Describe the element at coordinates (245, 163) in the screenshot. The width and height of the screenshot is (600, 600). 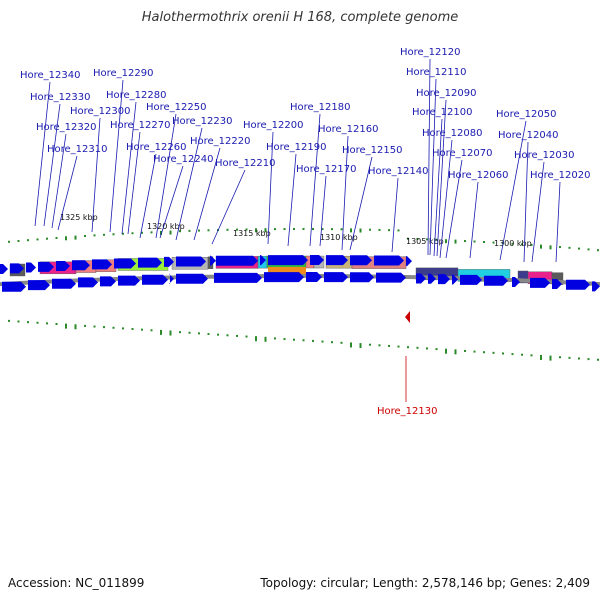
I see `gene-label: Hore_12210` at that location.